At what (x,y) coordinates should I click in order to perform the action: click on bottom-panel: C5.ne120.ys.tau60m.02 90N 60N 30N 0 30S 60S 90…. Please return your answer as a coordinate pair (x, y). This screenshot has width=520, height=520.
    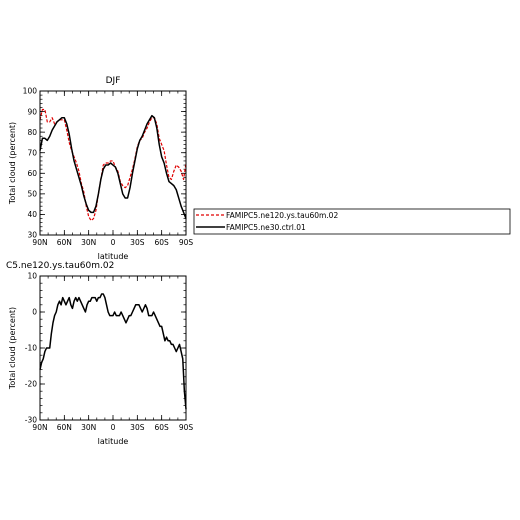
    Looking at the image, I should click on (99, 353).